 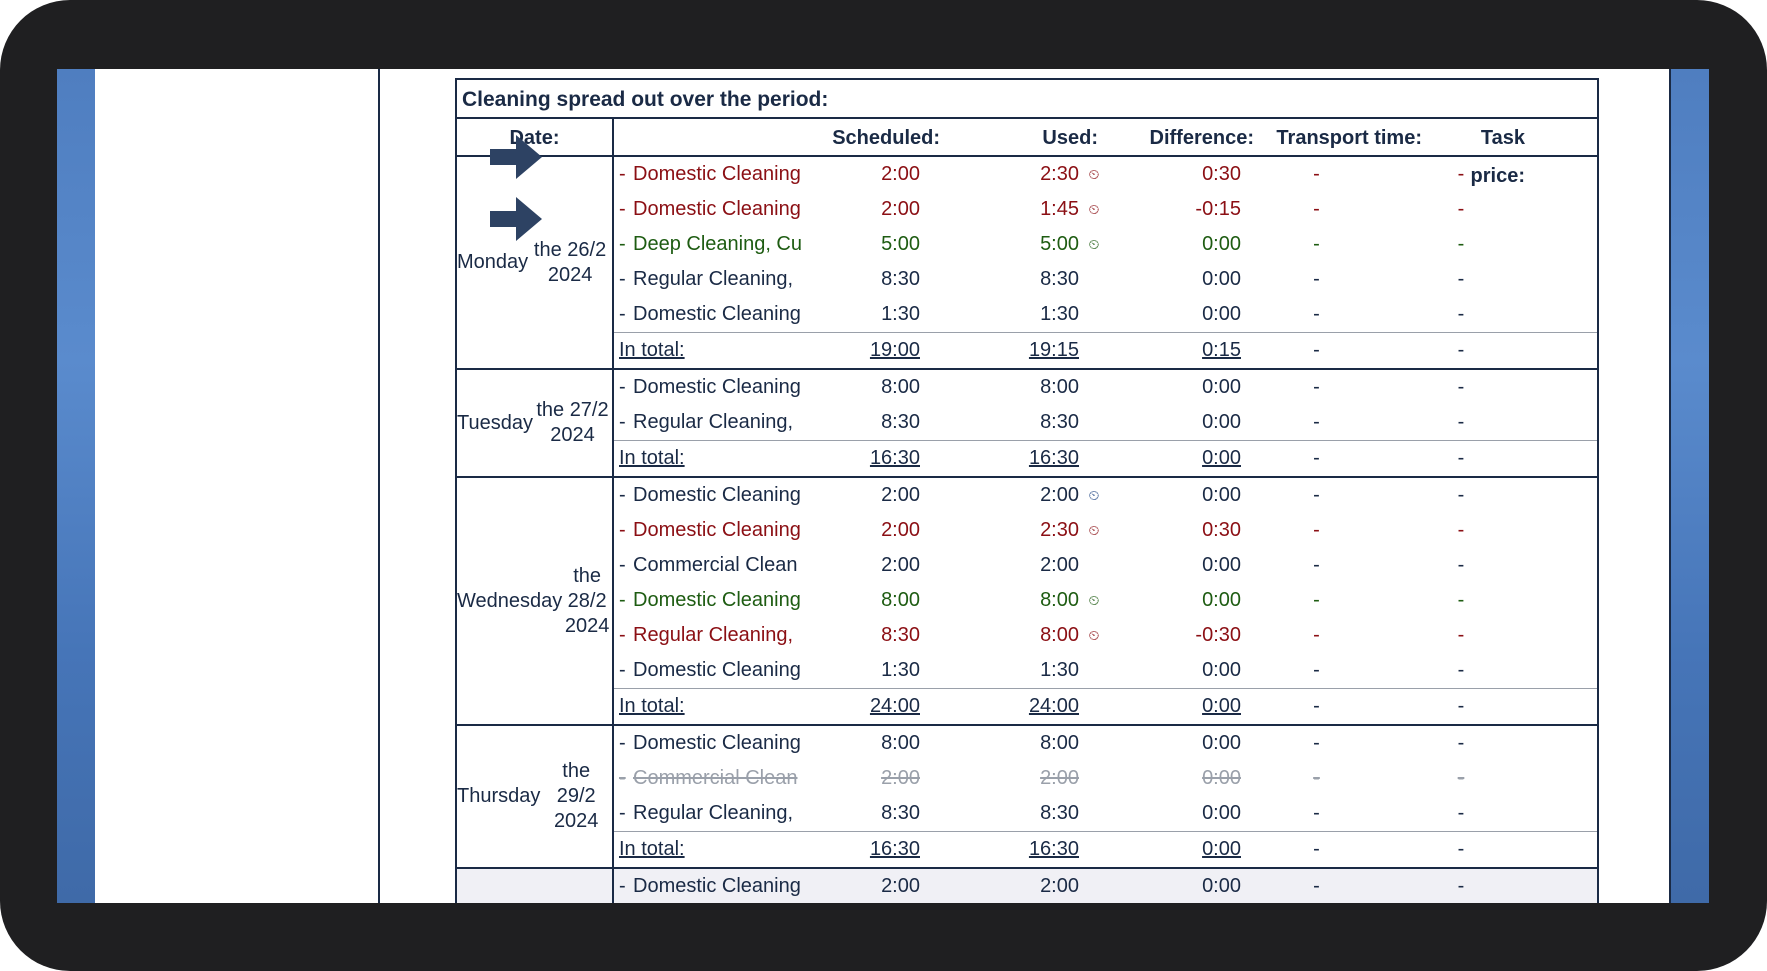 I want to click on table-row: - Domestic Cleaning 2:00 2:00 ⏲ 0:00- -, so click(x=1105, y=495).